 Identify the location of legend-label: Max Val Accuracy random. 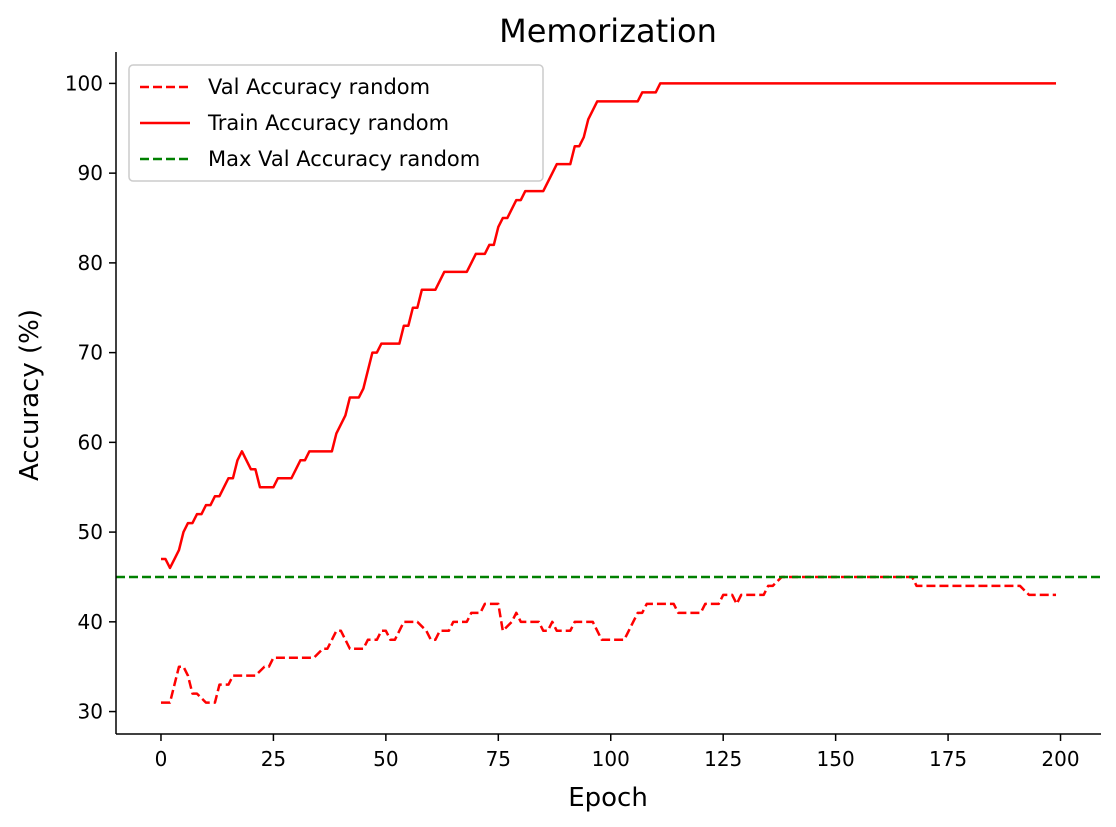
(344, 159).